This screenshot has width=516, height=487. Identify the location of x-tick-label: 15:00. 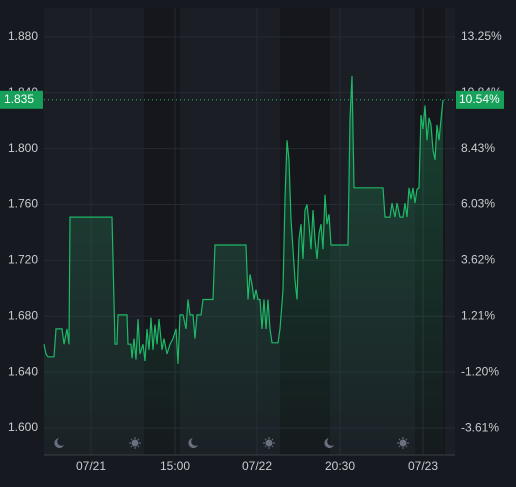
(175, 466).